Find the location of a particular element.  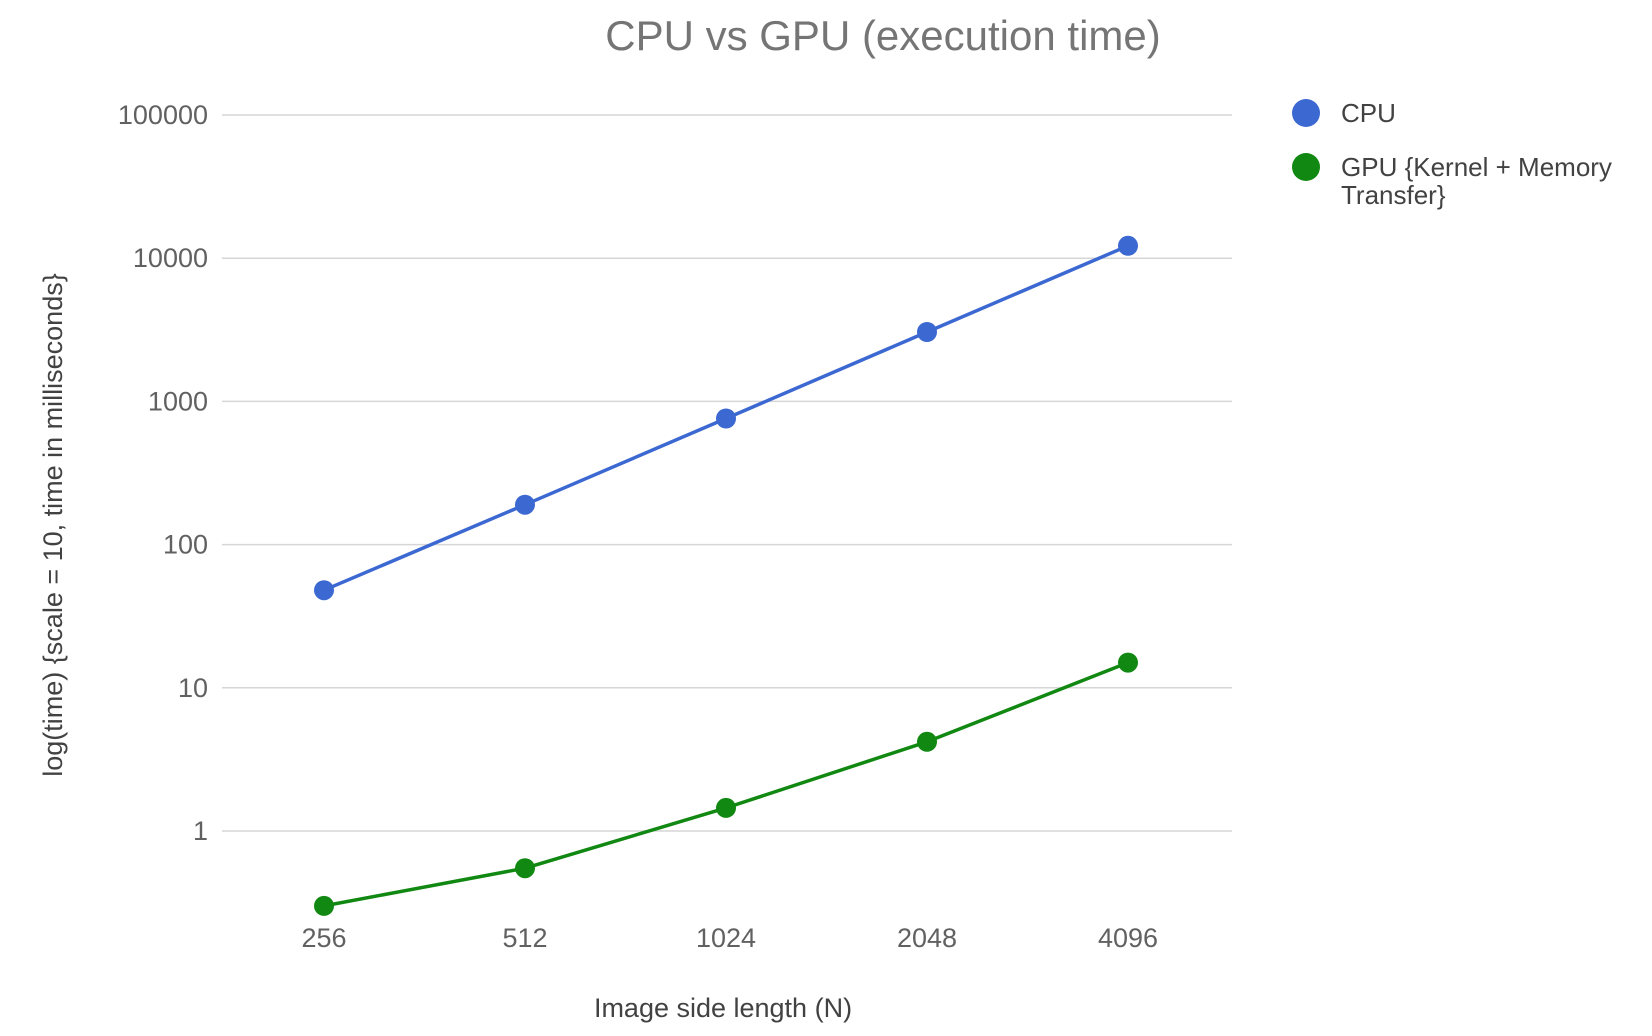

legend: CPU GPU {Kernel + Memory Transfer} is located at coordinates (1452, 154).